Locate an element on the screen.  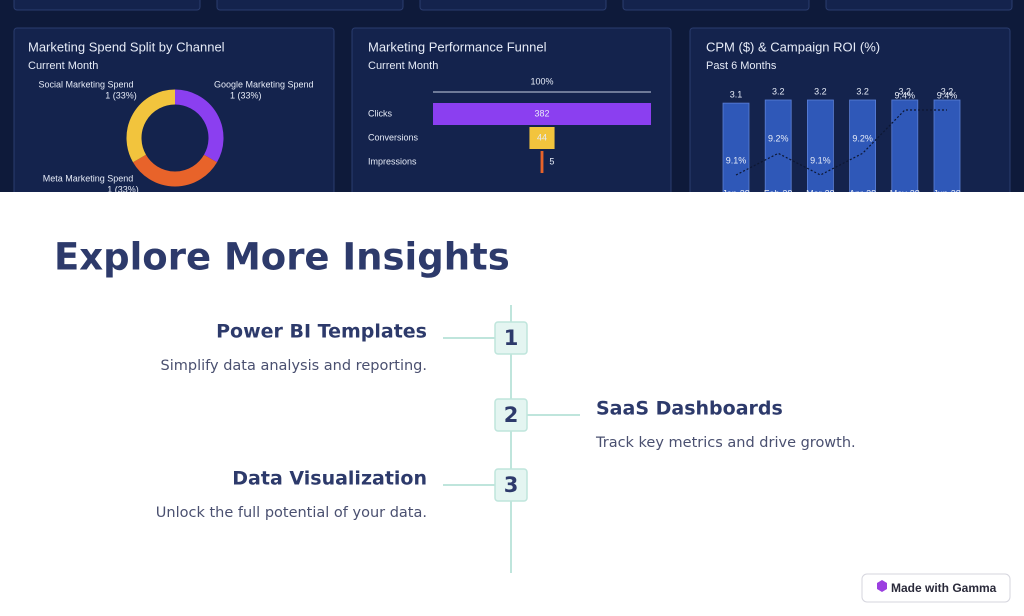
category-label: Feb-28 is located at coordinates (778, 193).